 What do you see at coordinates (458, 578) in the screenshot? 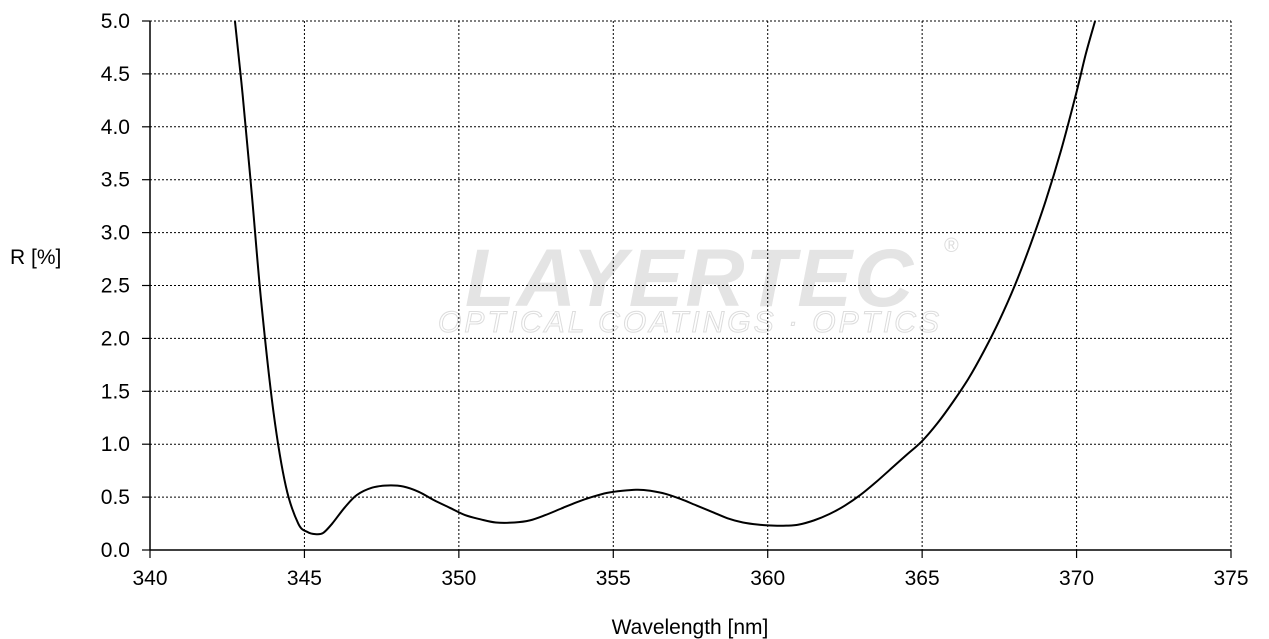
I see `x-tick-label: 350` at bounding box center [458, 578].